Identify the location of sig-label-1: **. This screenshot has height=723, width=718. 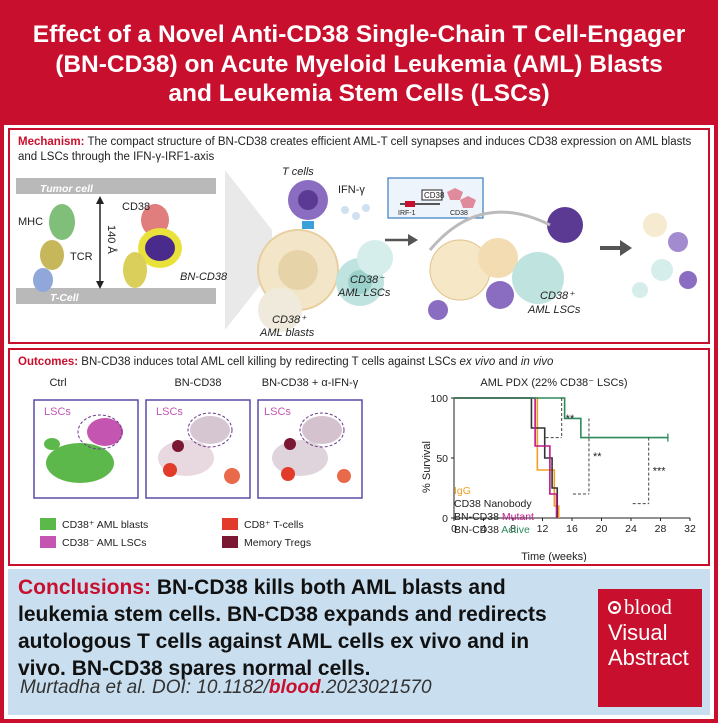
(597, 457).